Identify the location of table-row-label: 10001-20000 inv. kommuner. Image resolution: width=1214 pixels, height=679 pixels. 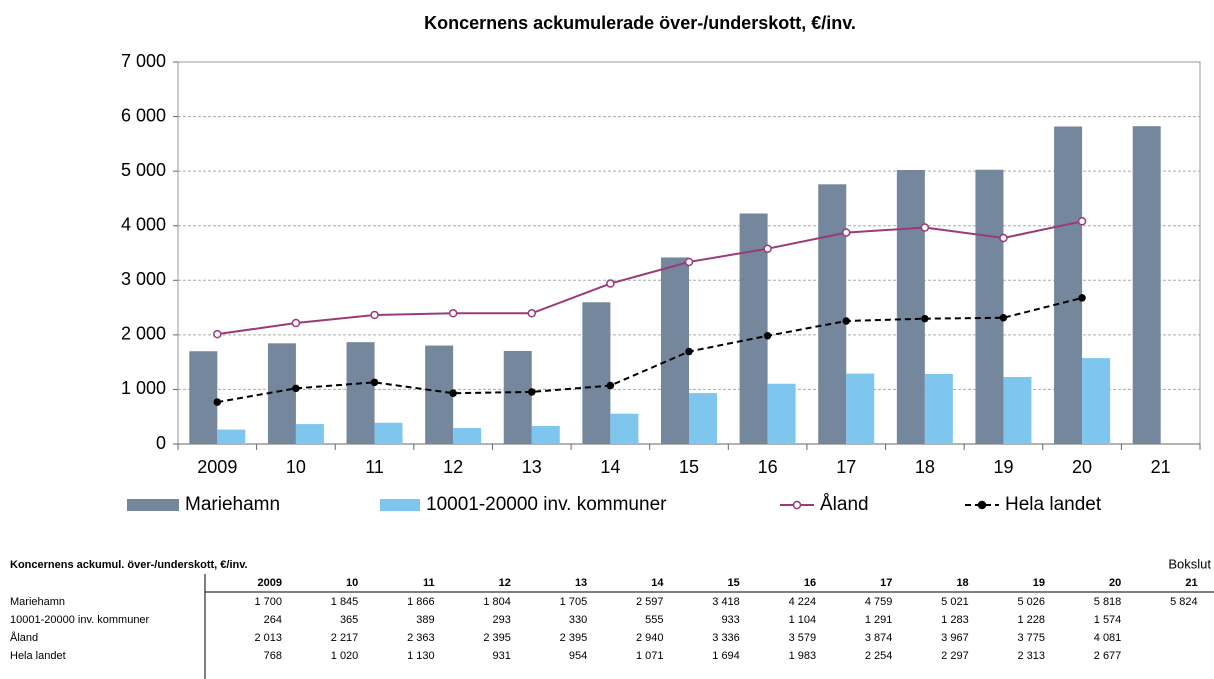
(80, 620).